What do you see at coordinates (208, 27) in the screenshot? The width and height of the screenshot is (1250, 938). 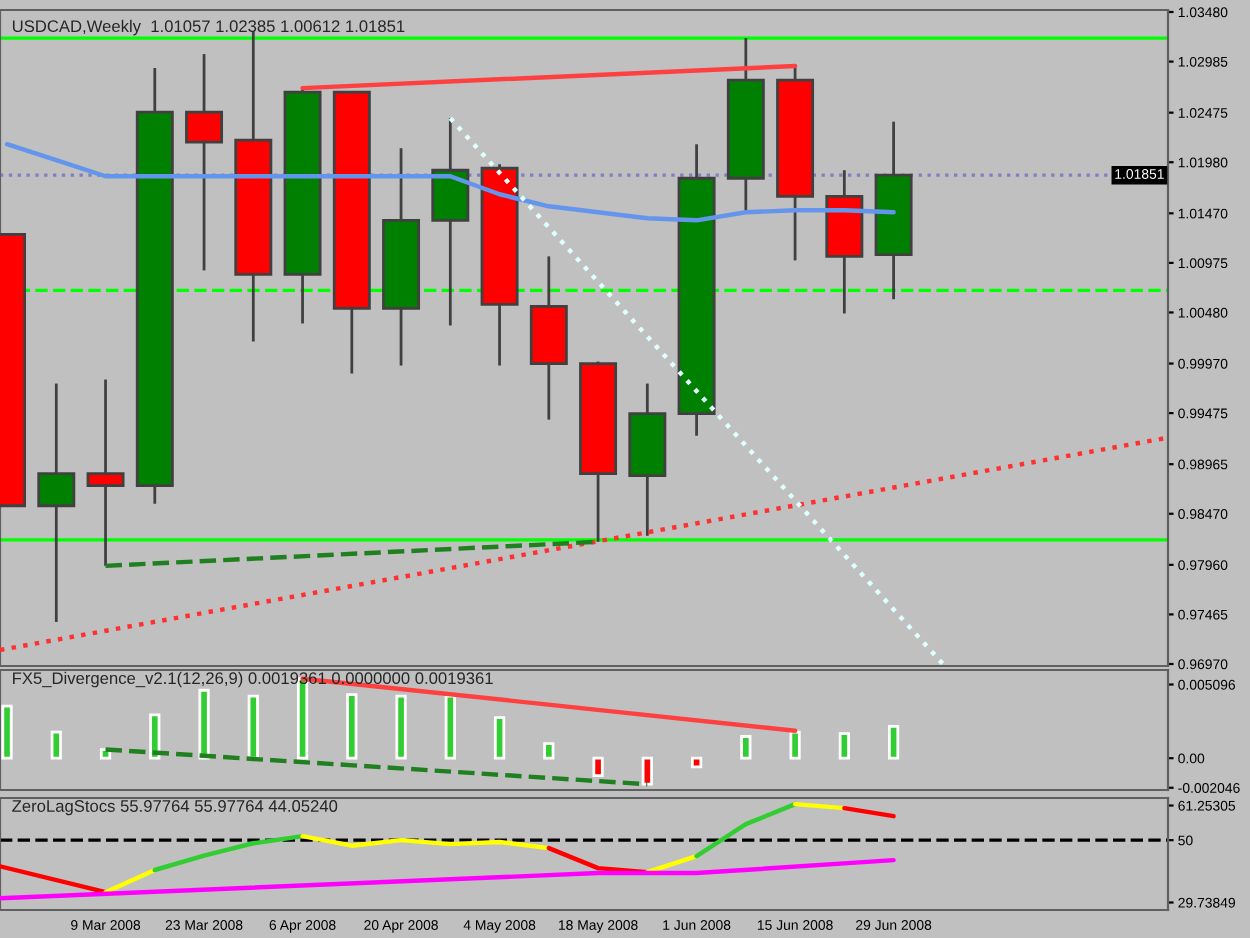 I see `text: USDCAD,Weekly 1.01057 1.02385 1.00612 1.01851` at bounding box center [208, 27].